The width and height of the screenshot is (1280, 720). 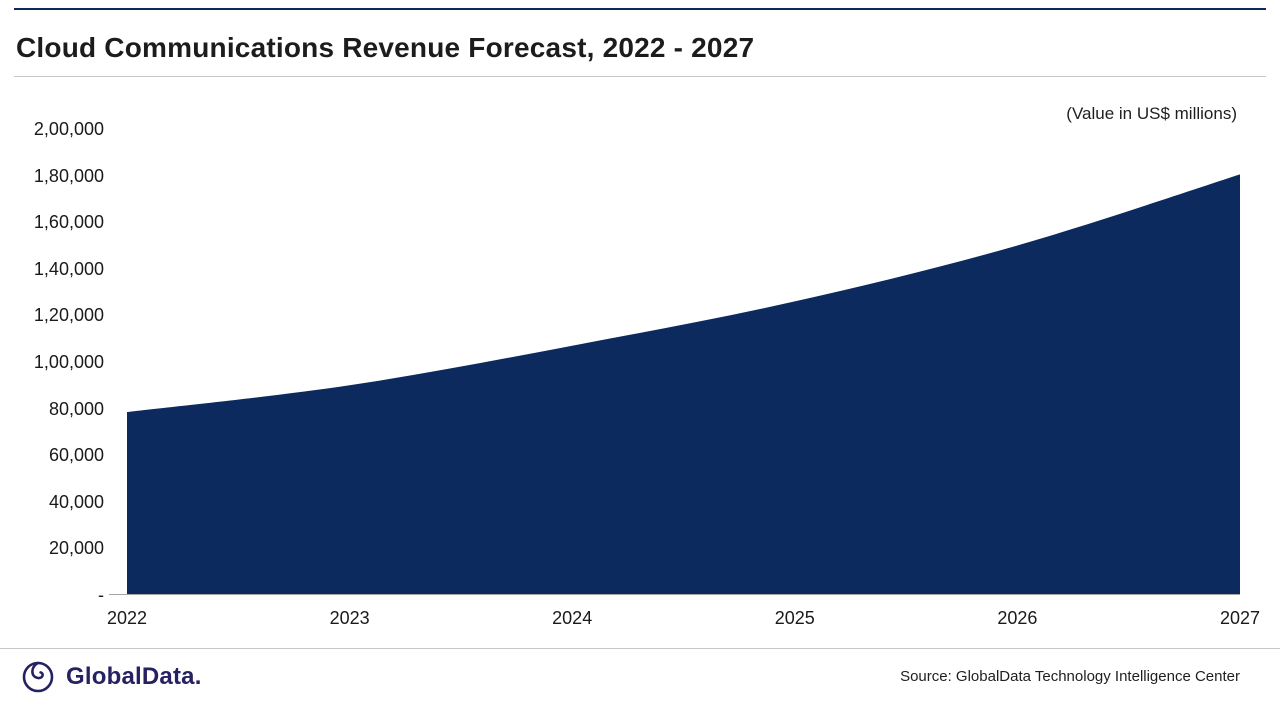 I want to click on y-axis-label: 1,00,000, so click(x=68, y=362).